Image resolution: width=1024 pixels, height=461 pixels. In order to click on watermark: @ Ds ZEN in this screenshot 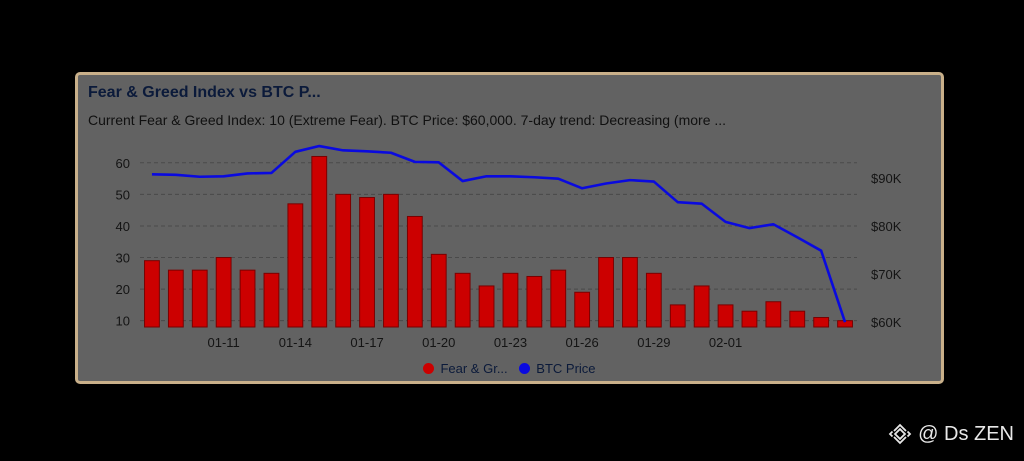, I will do `click(951, 434)`.